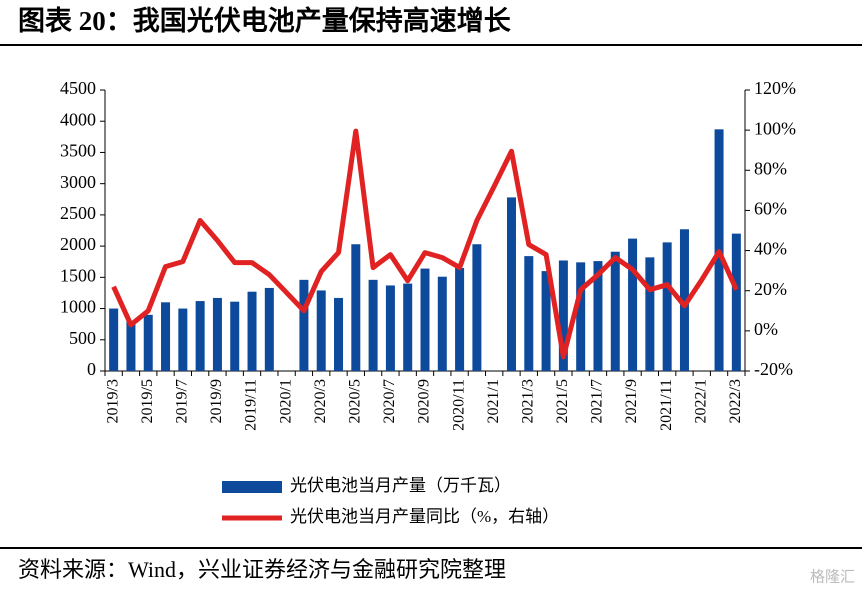 The height and width of the screenshot is (593, 862). I want to click on y2-tick-label: -20%, so click(773, 369).